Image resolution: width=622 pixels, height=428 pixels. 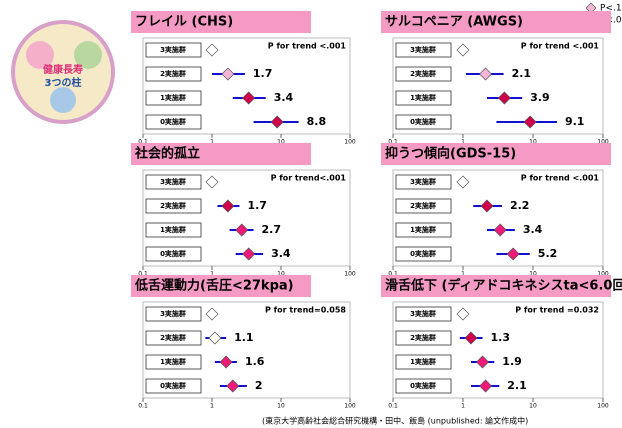 What do you see at coordinates (450, 154) in the screenshot?
I see `panel-title: 抑うつ傾向(GDS-15)` at bounding box center [450, 154].